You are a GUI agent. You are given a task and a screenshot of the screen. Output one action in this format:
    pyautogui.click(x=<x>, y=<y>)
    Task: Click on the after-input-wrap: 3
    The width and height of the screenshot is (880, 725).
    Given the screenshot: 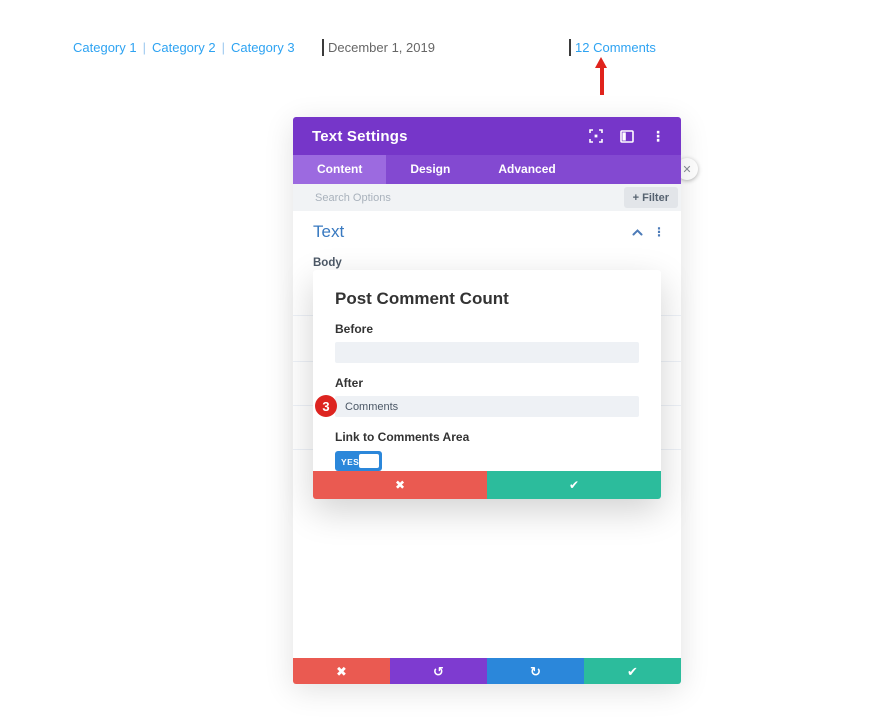 What is the action you would take?
    pyautogui.click(x=477, y=406)
    